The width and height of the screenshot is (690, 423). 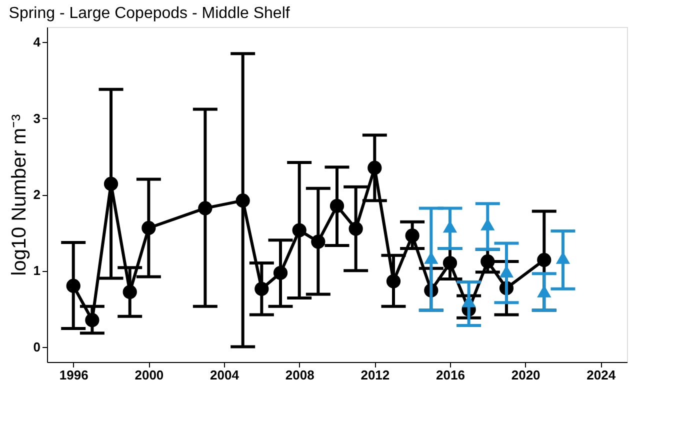 What do you see at coordinates (36, 346) in the screenshot?
I see `y-tick-label: 0` at bounding box center [36, 346].